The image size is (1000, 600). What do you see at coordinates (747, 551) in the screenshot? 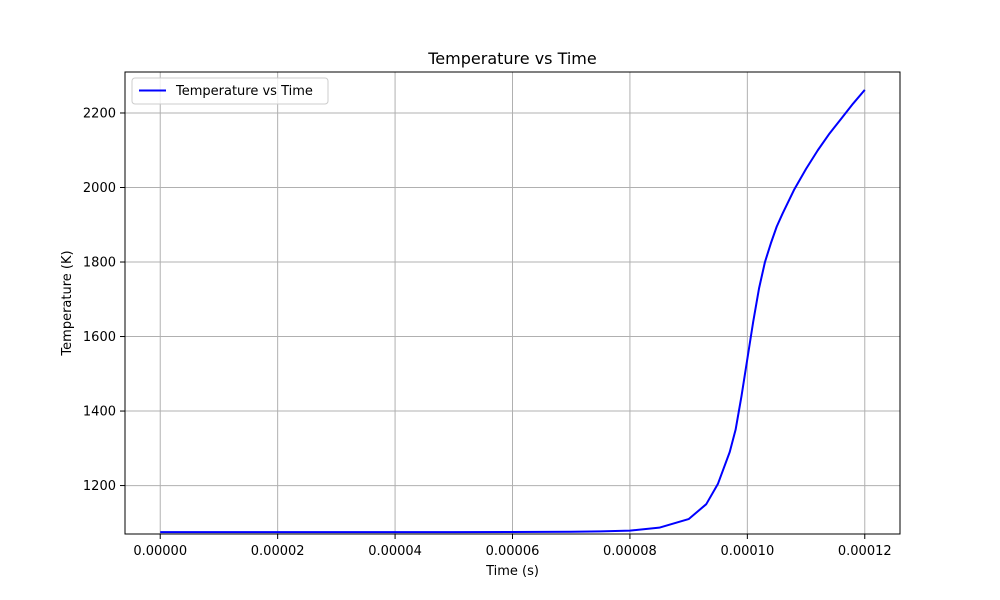
I see `x-tick-label: 0.00010` at bounding box center [747, 551].